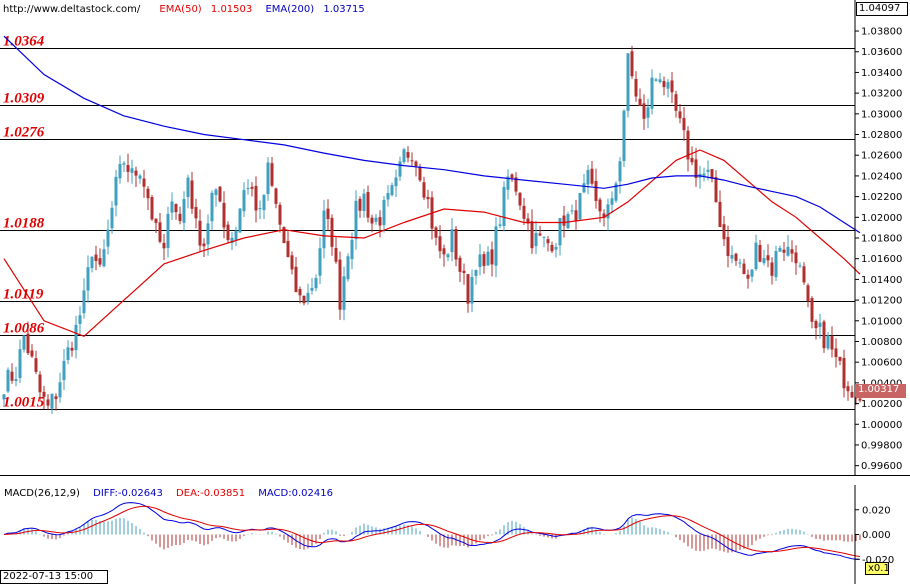 This screenshot has height=584, width=910. What do you see at coordinates (881, 425) in the screenshot?
I see `price-tick-label: 1.00000` at bounding box center [881, 425].